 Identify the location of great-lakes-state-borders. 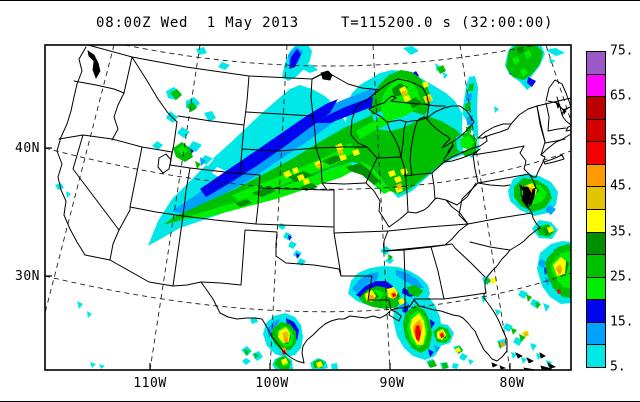
(396, 124).